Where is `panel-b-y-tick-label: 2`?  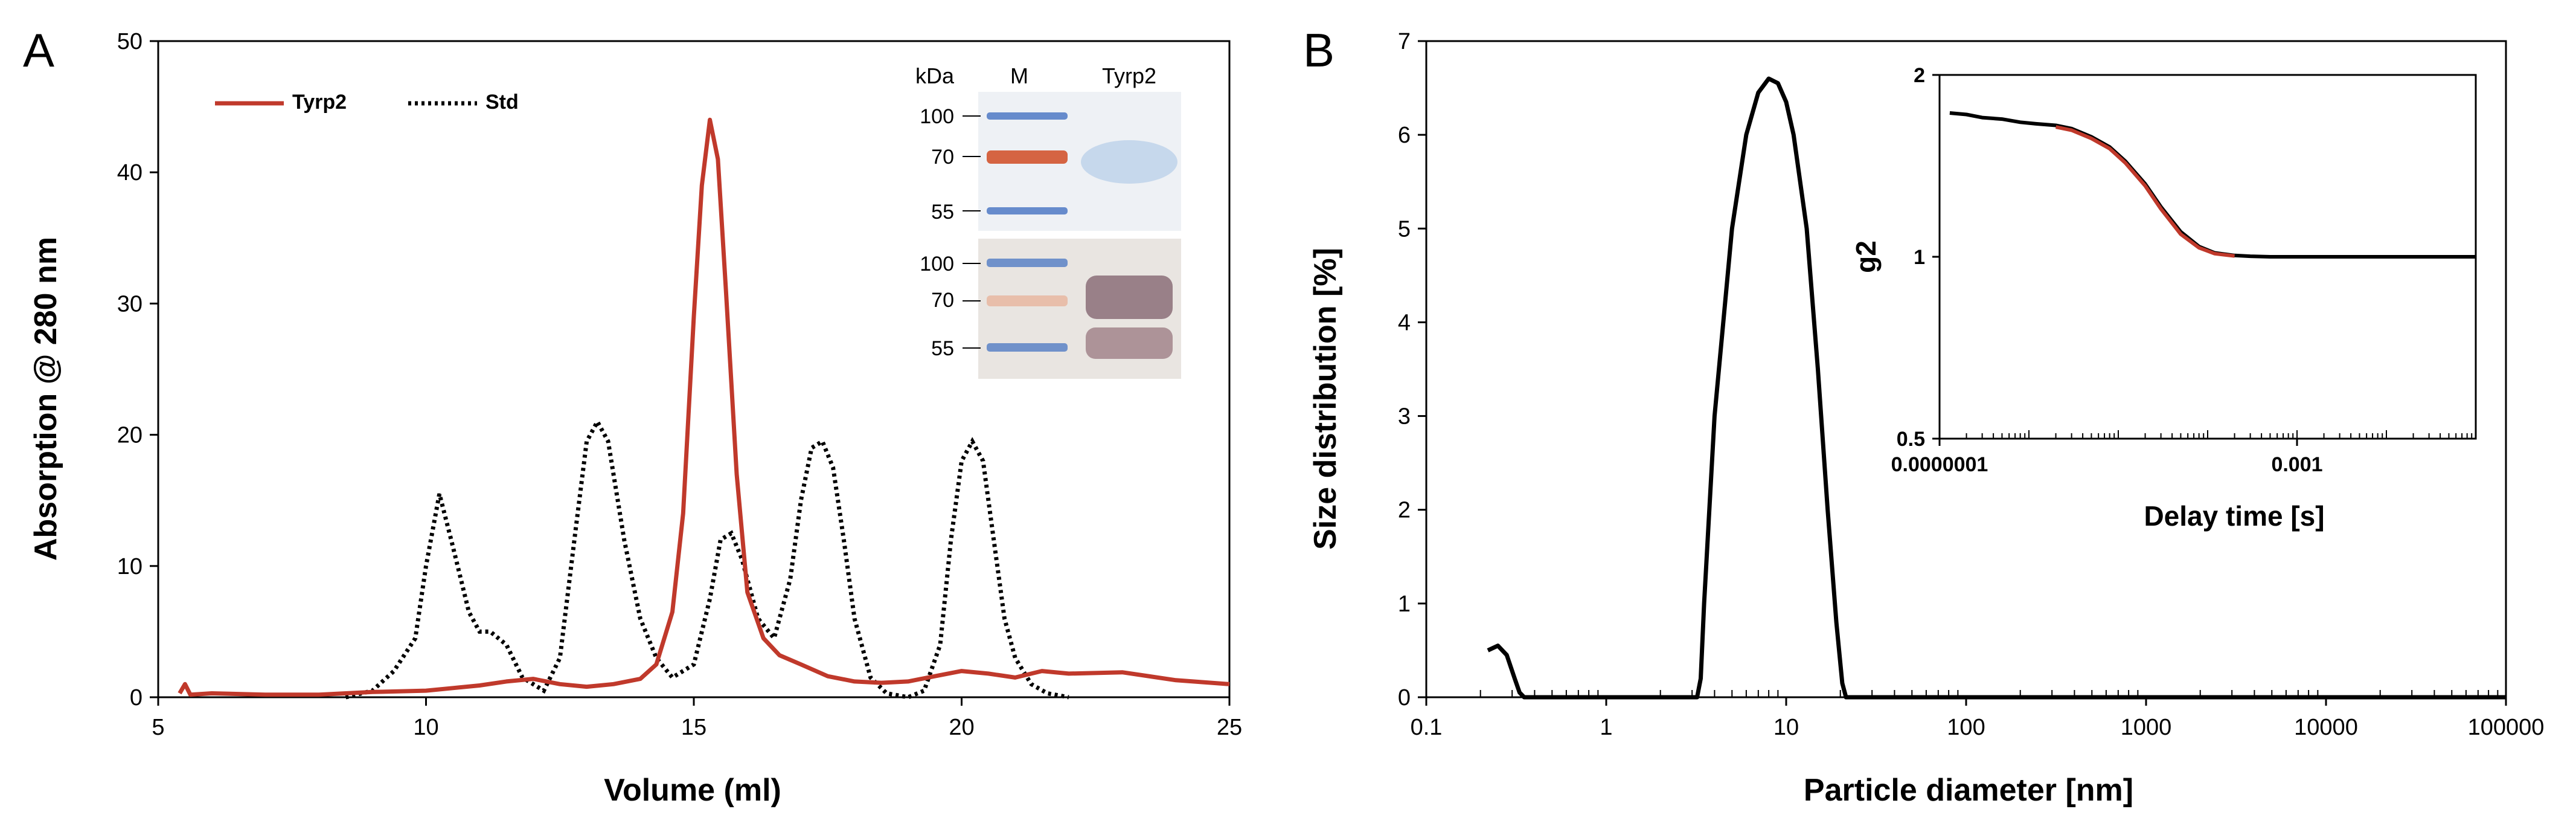
panel-b-y-tick-label: 2 is located at coordinates (1404, 510).